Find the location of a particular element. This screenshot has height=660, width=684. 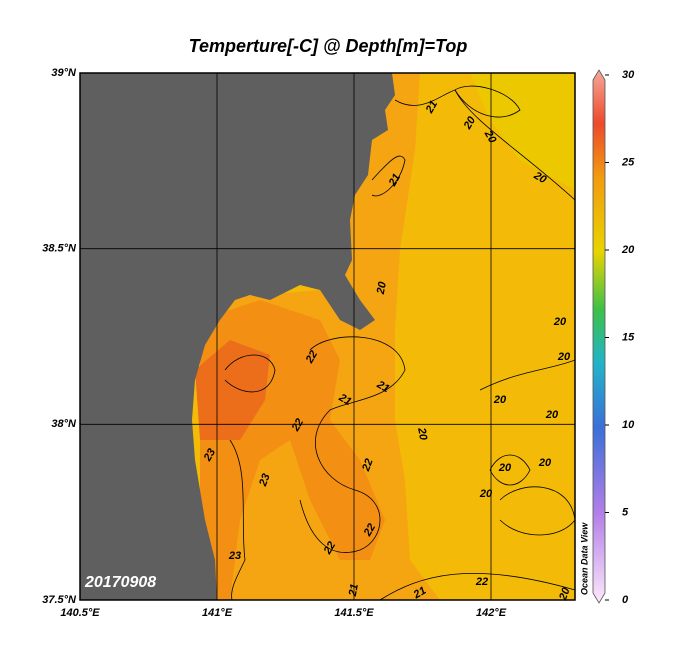

y-tick-label: 37.5°N is located at coordinates (59, 600).